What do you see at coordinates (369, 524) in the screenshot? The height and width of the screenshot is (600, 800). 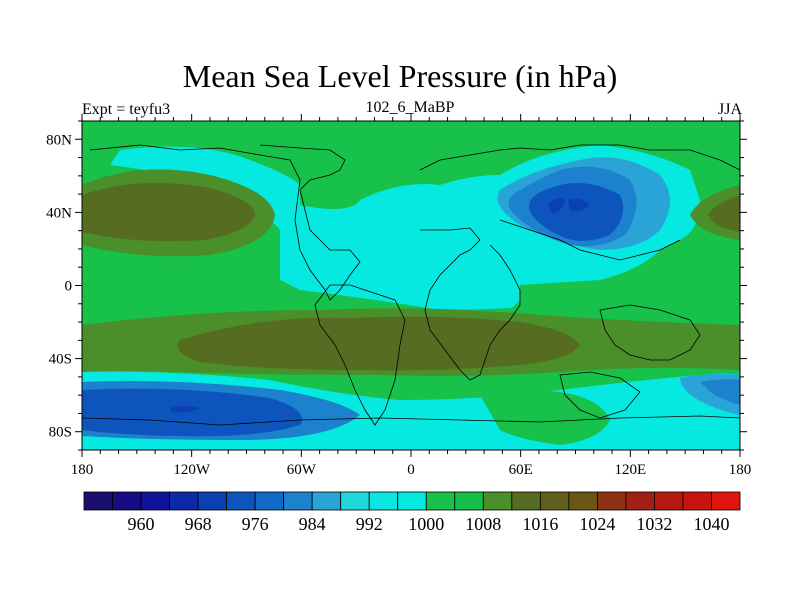 I see `colorbar-label: 992` at bounding box center [369, 524].